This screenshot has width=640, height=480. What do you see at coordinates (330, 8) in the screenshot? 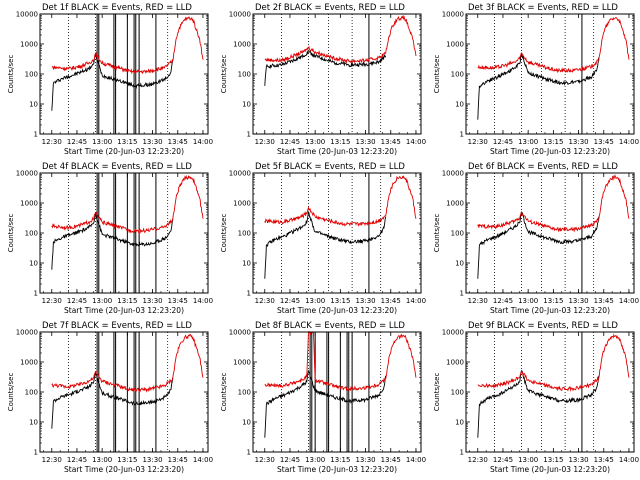
I see `panel-title: Det 2f BLACK = Events, RED = LLD` at bounding box center [330, 8].